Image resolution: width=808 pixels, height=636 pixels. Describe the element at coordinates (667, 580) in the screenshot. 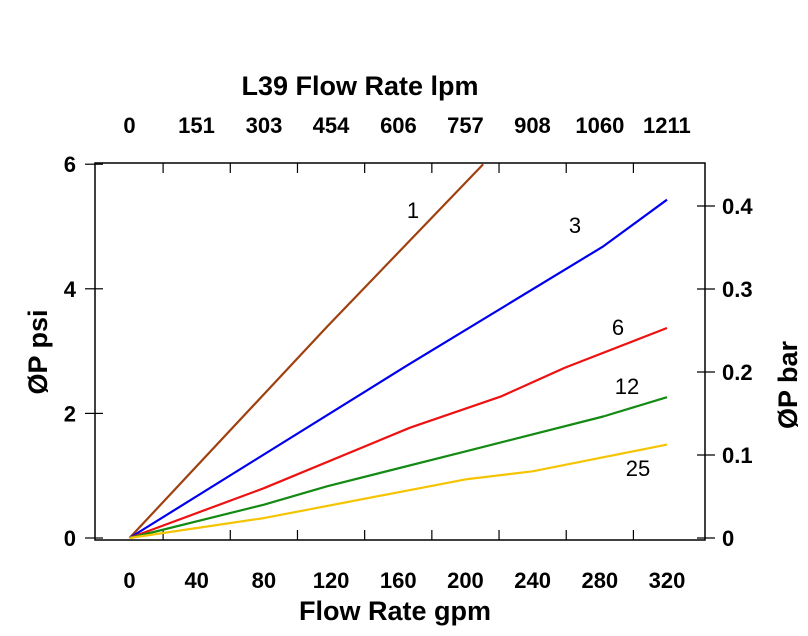

I see `x-tick-label: 320` at that location.